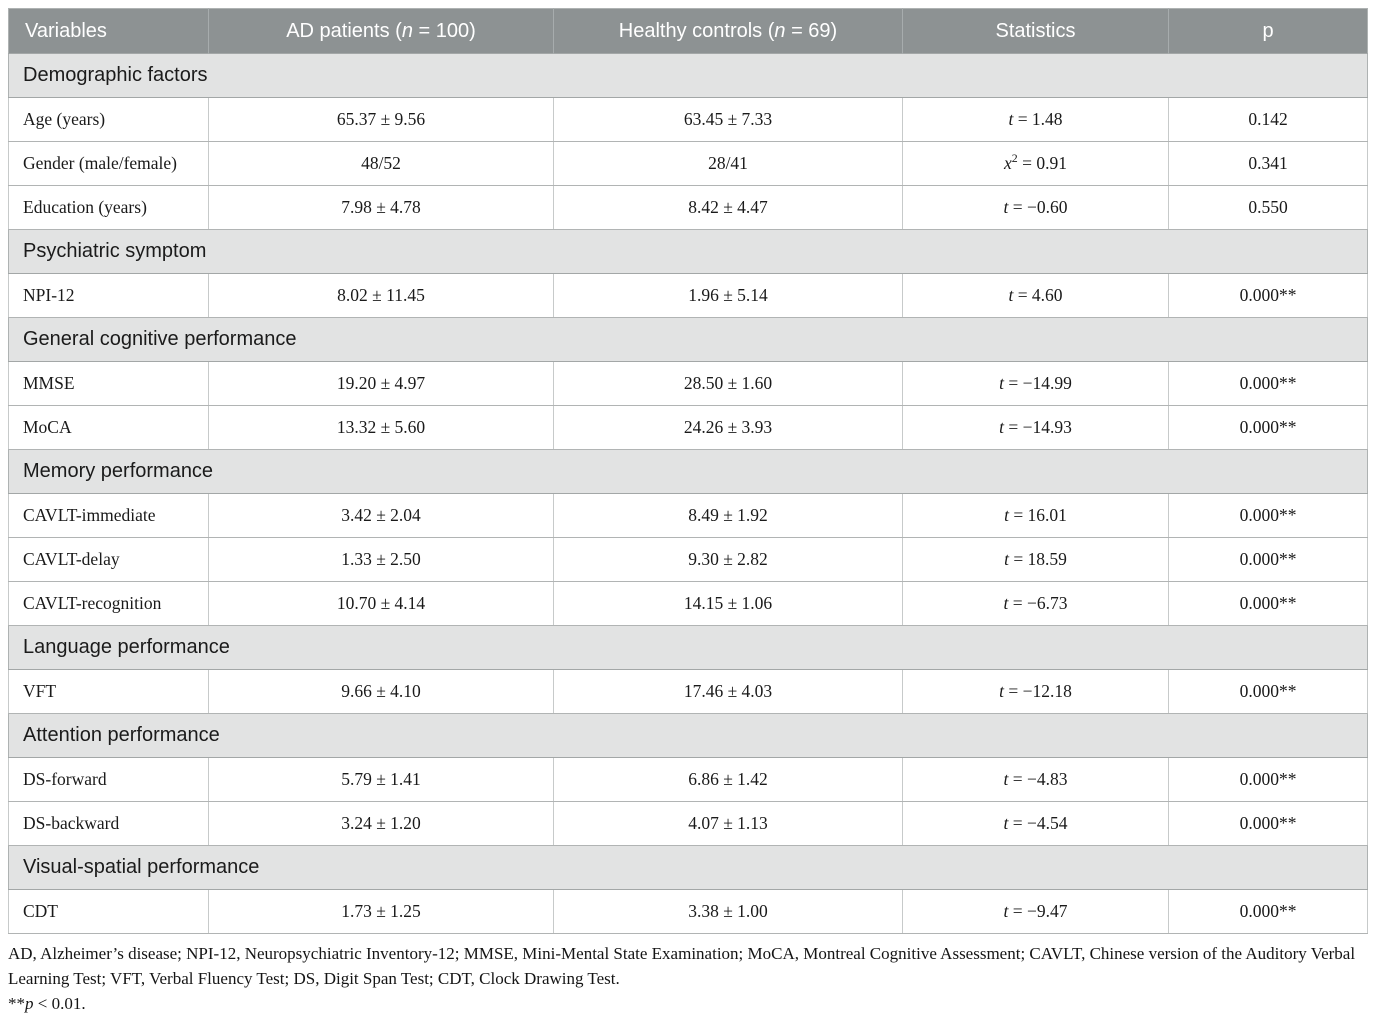  What do you see at coordinates (811, 30) in the screenshot?
I see `header-hc-post: = 69)` at bounding box center [811, 30].